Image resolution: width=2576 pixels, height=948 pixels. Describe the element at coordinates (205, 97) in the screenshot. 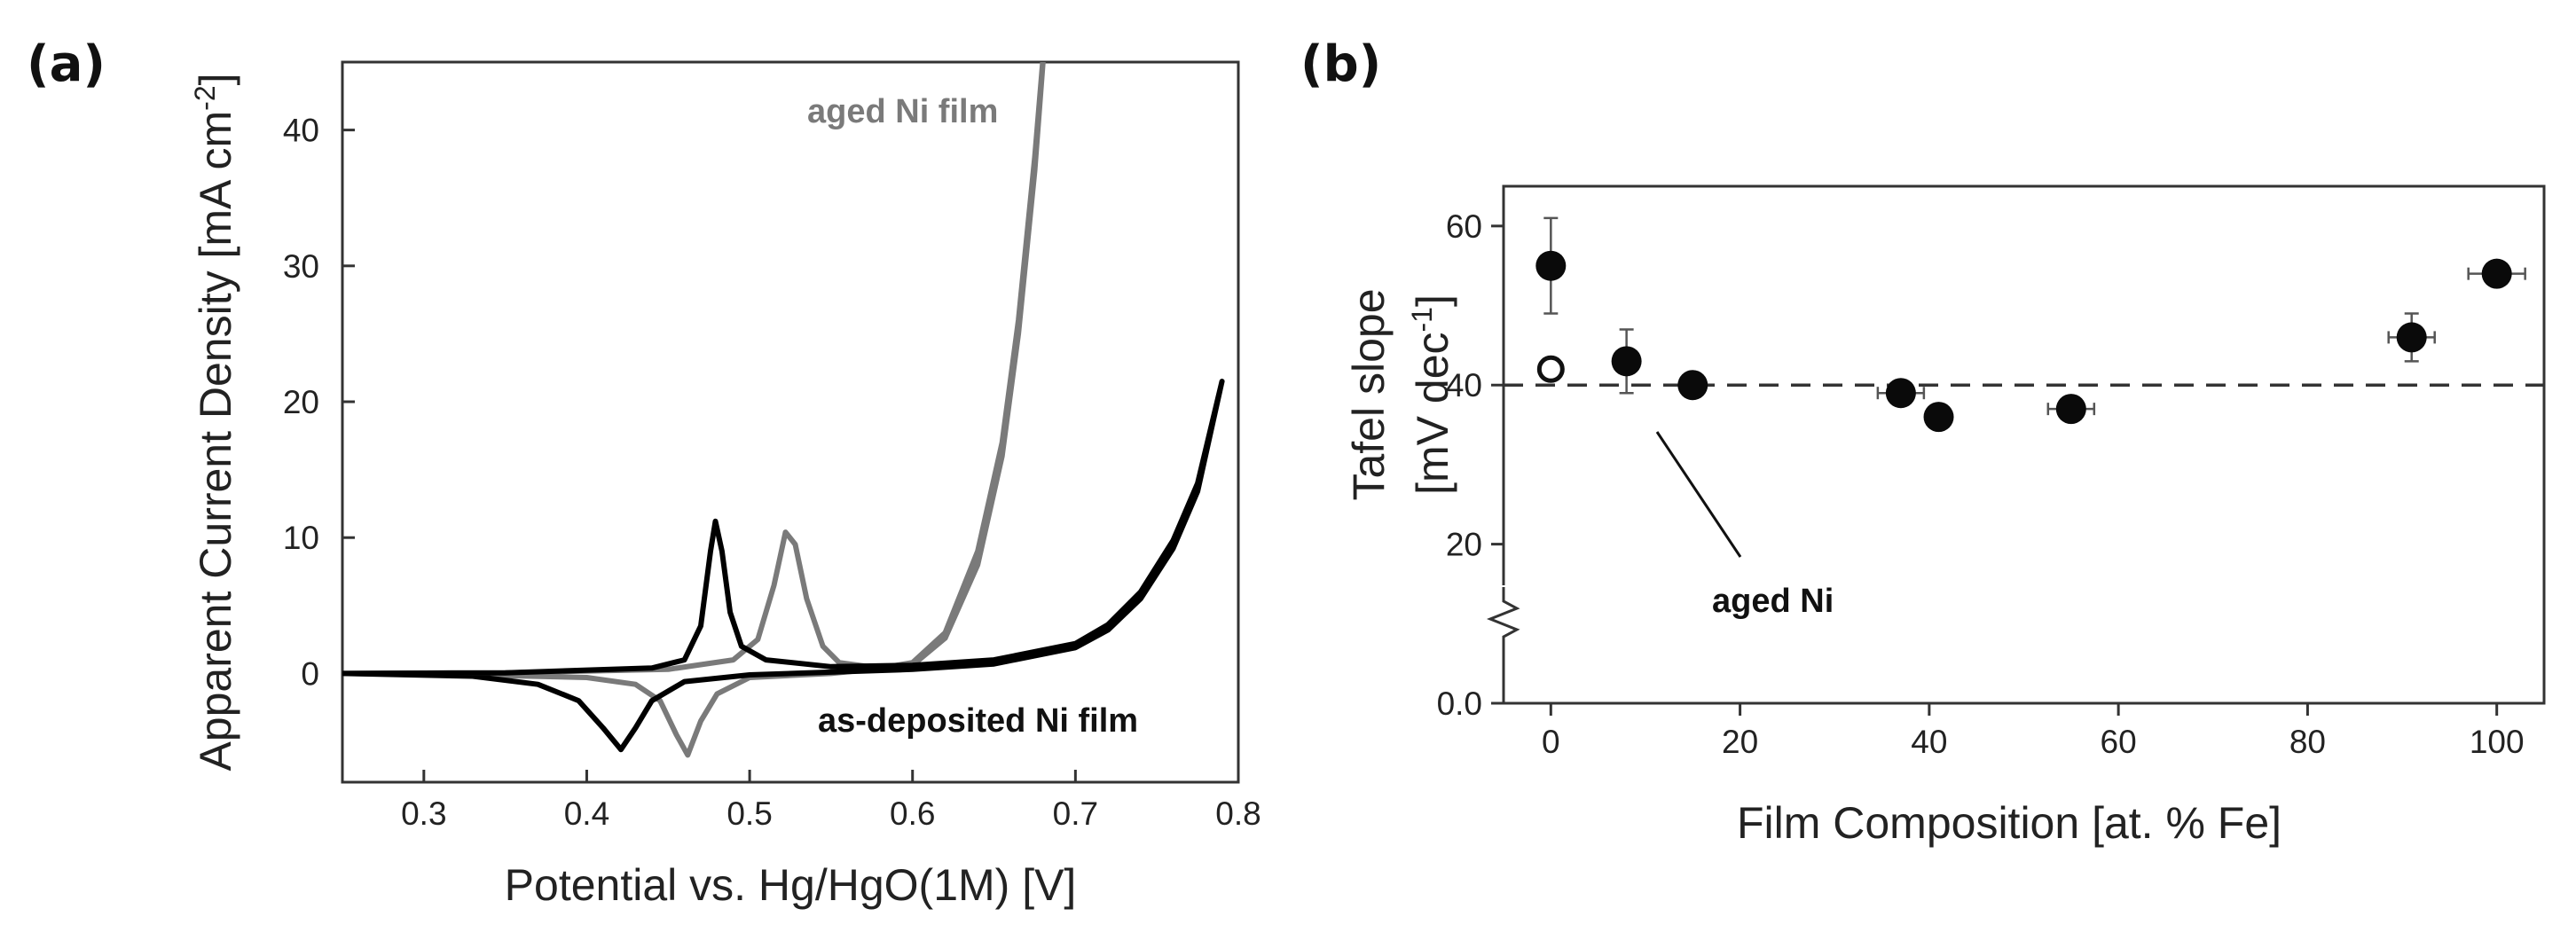

I see `chart-a-ylabel-sup: -2` at that location.